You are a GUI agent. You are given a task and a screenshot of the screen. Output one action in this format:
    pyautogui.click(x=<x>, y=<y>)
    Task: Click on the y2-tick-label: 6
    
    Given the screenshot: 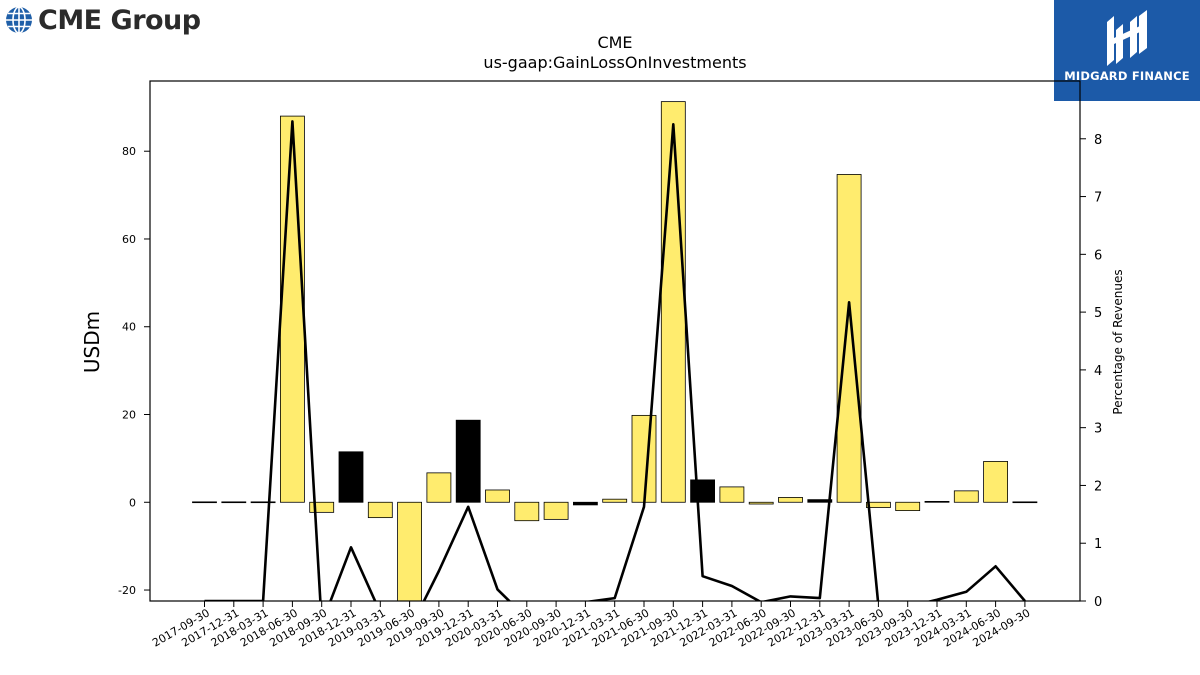 What is the action you would take?
    pyautogui.click(x=1098, y=255)
    